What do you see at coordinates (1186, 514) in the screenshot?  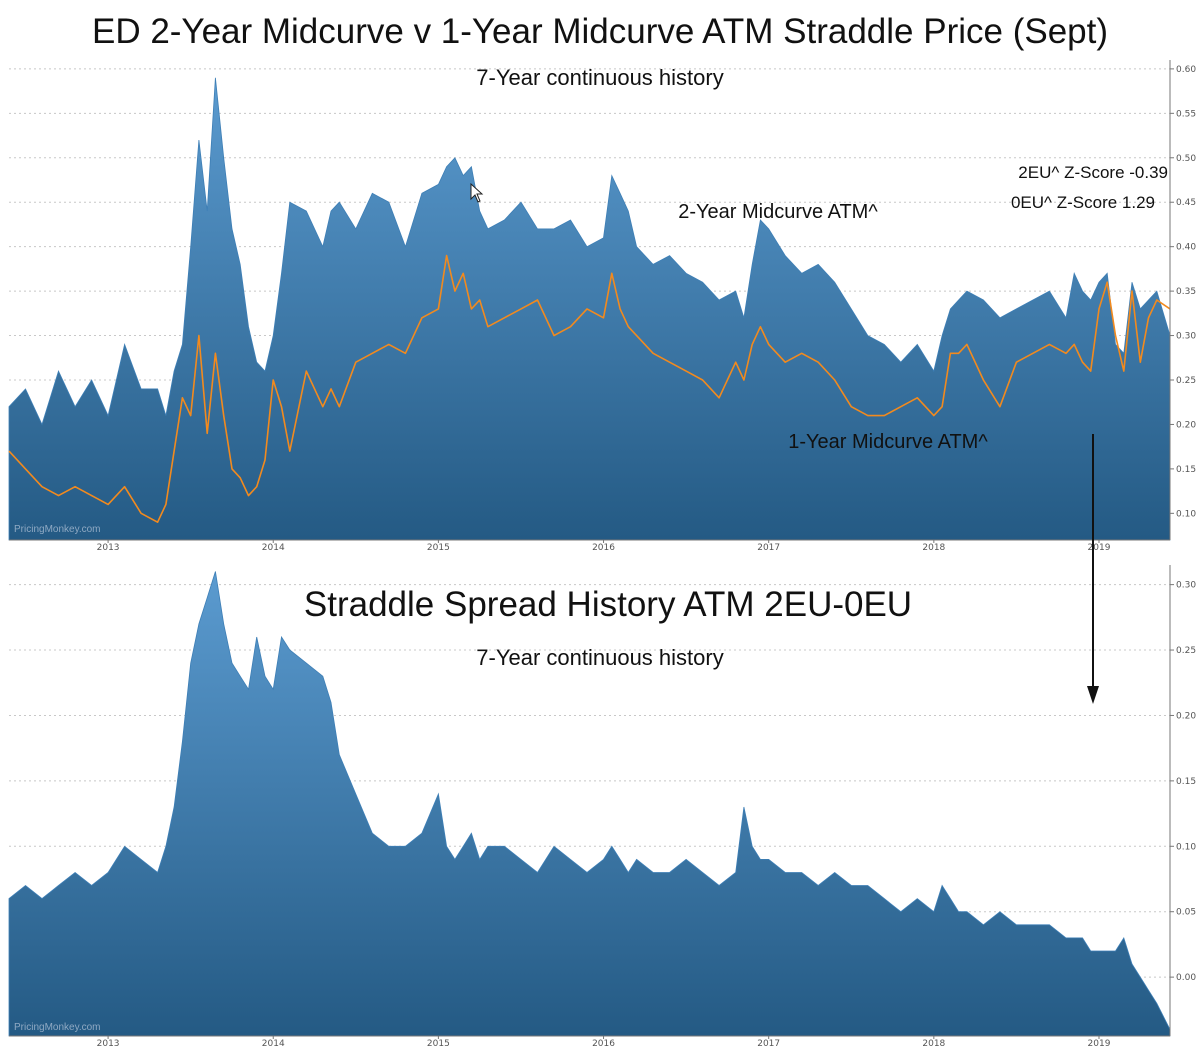 I see `top-y-tick-label: 0.10` at bounding box center [1186, 514].